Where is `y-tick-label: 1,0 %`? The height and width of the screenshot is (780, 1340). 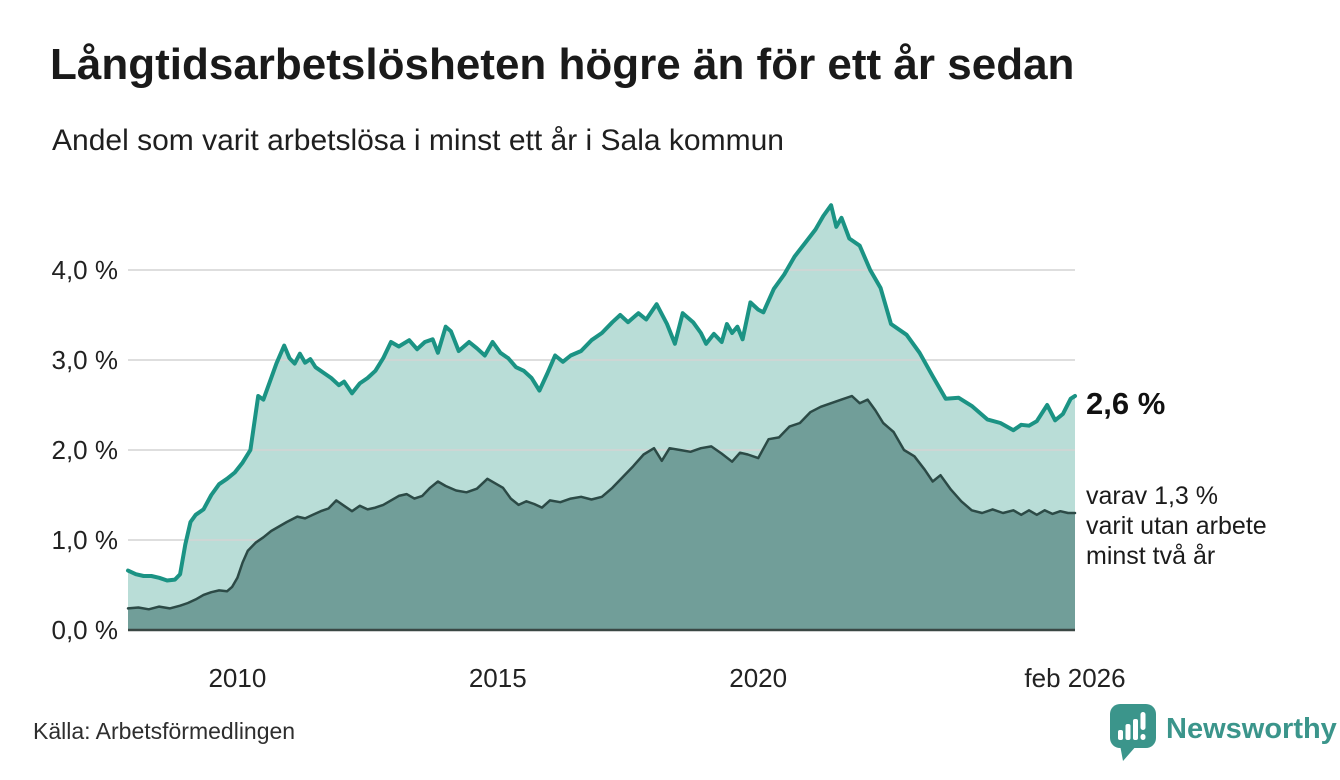 y-tick-label: 1,0 % is located at coordinates (85, 540).